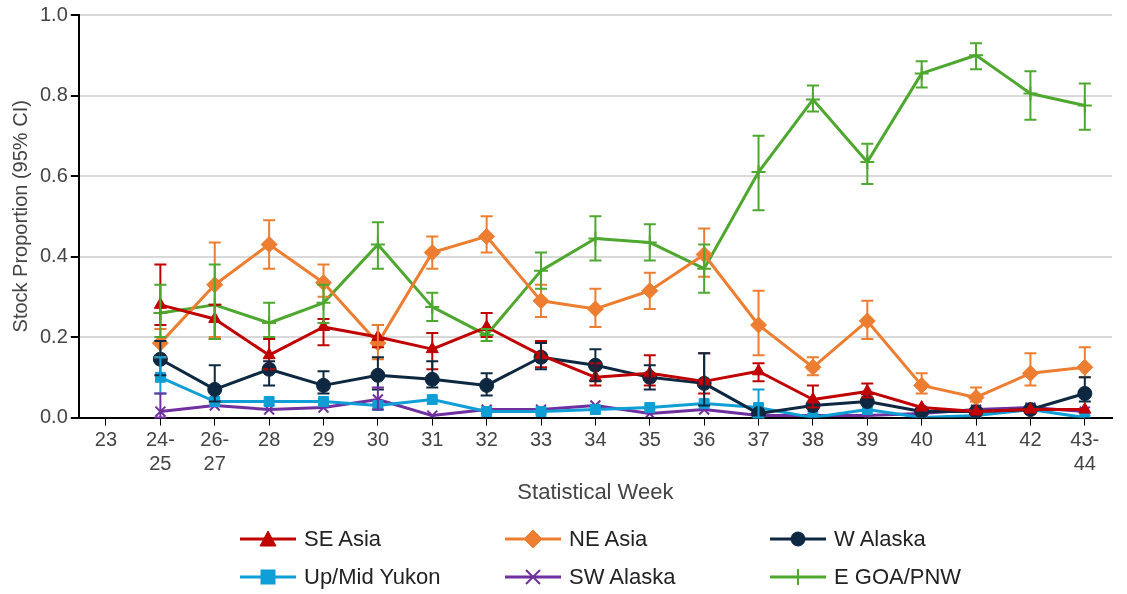  Describe the element at coordinates (19, 216) in the screenshot. I see `y-axis-title: Stock Proportion (95% CI)` at that location.